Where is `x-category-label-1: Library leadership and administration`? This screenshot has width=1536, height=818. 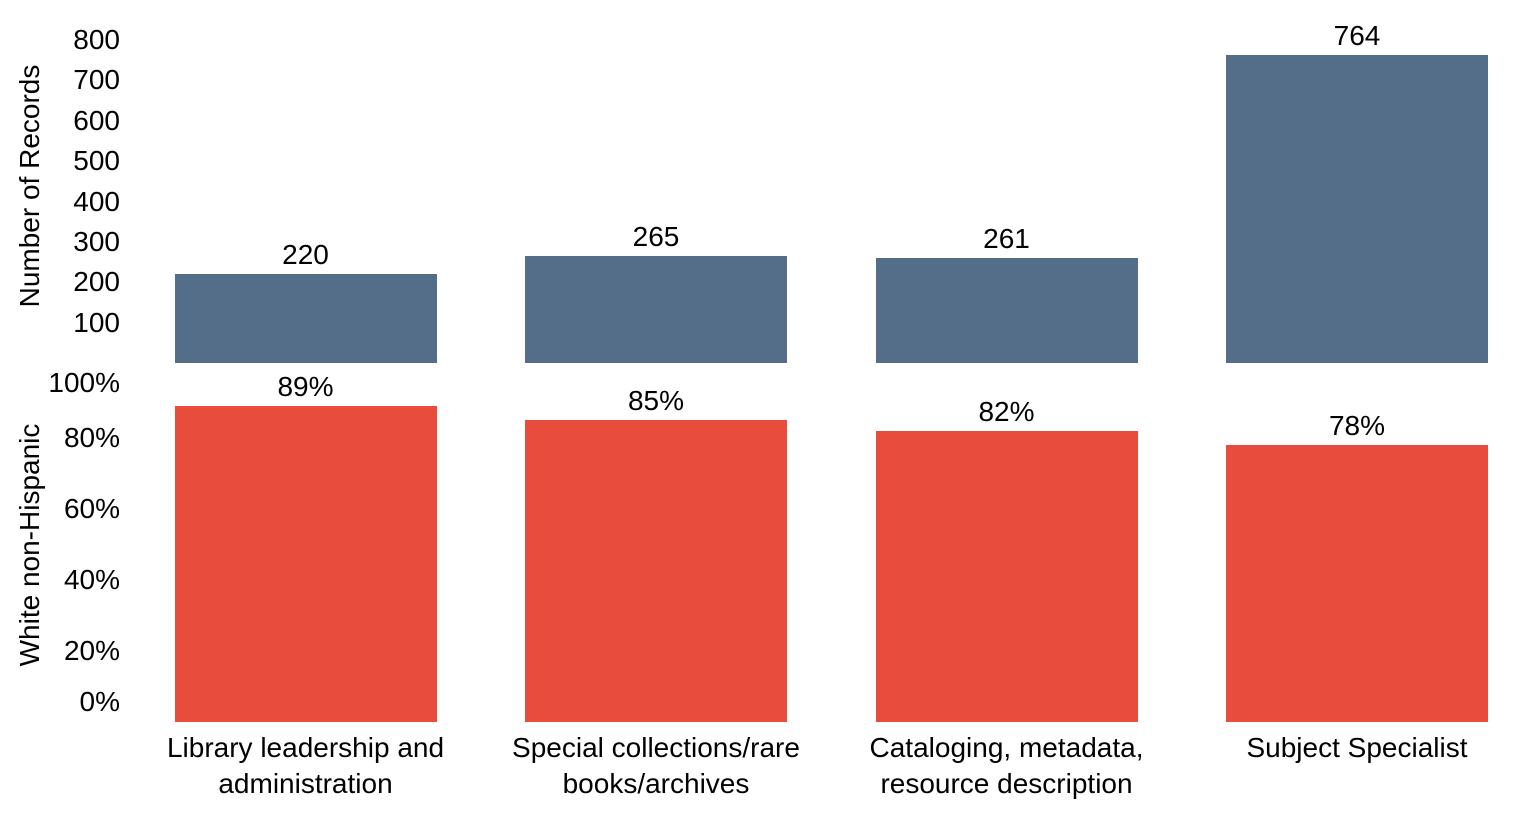 x-category-label-1: Library leadership and administration is located at coordinates (305, 765).